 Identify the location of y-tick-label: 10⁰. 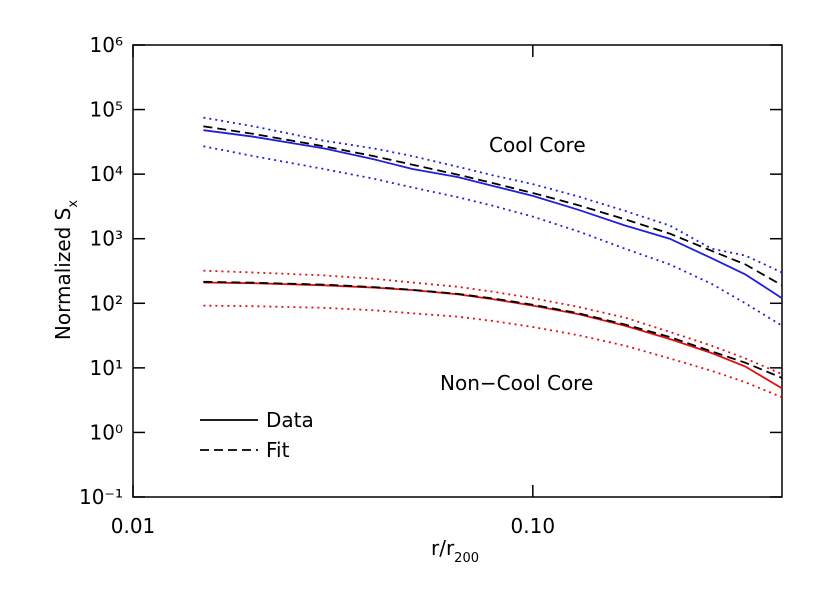
(106, 432).